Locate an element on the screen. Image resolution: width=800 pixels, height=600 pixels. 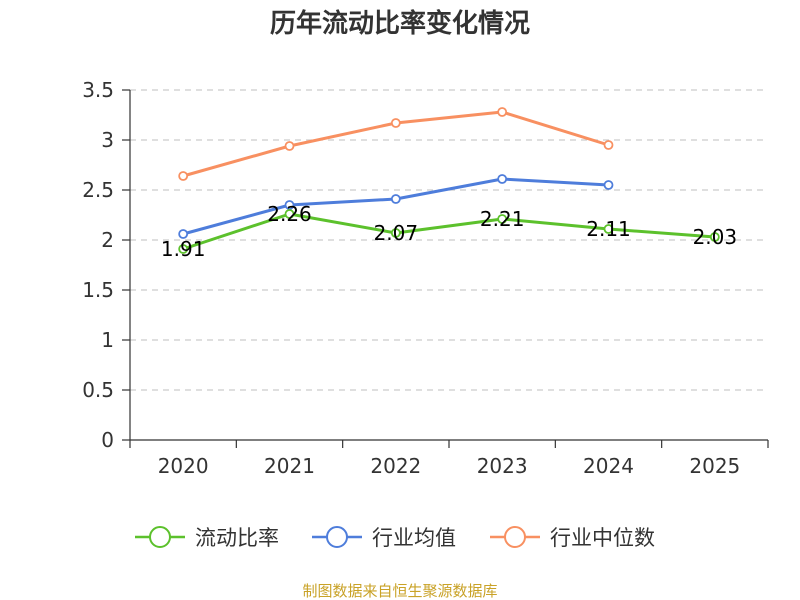
data-labels: 1.91 2.26 2.07 2.21 2.11 2.03 is located at coordinates (449, 231).